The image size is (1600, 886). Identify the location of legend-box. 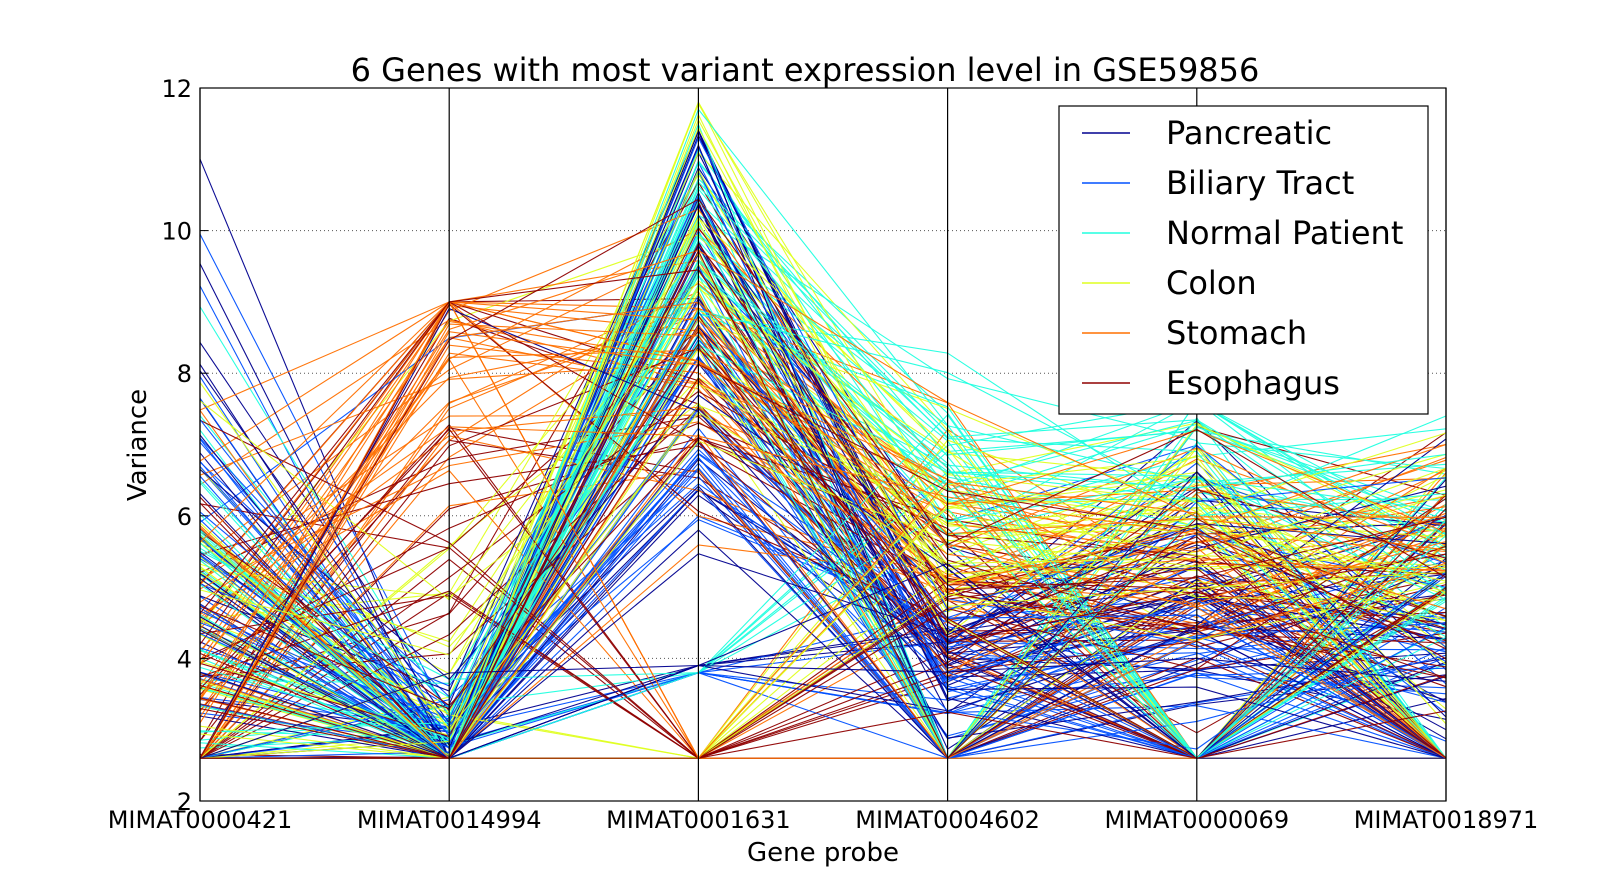
(1243, 260).